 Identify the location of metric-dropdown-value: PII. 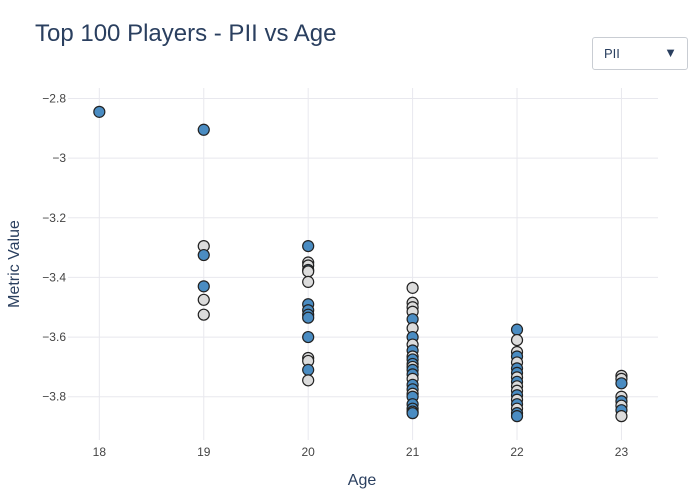
(612, 53).